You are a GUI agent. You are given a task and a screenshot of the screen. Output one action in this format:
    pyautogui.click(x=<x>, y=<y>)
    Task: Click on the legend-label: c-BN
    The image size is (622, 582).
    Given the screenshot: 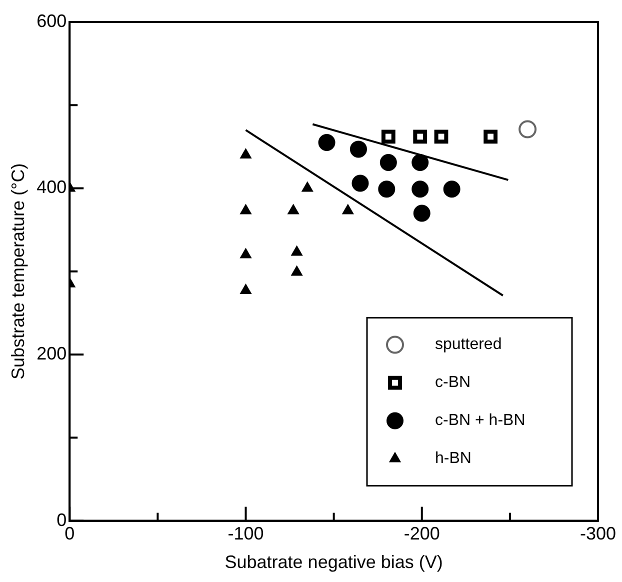 What is the action you would take?
    pyautogui.click(x=453, y=383)
    